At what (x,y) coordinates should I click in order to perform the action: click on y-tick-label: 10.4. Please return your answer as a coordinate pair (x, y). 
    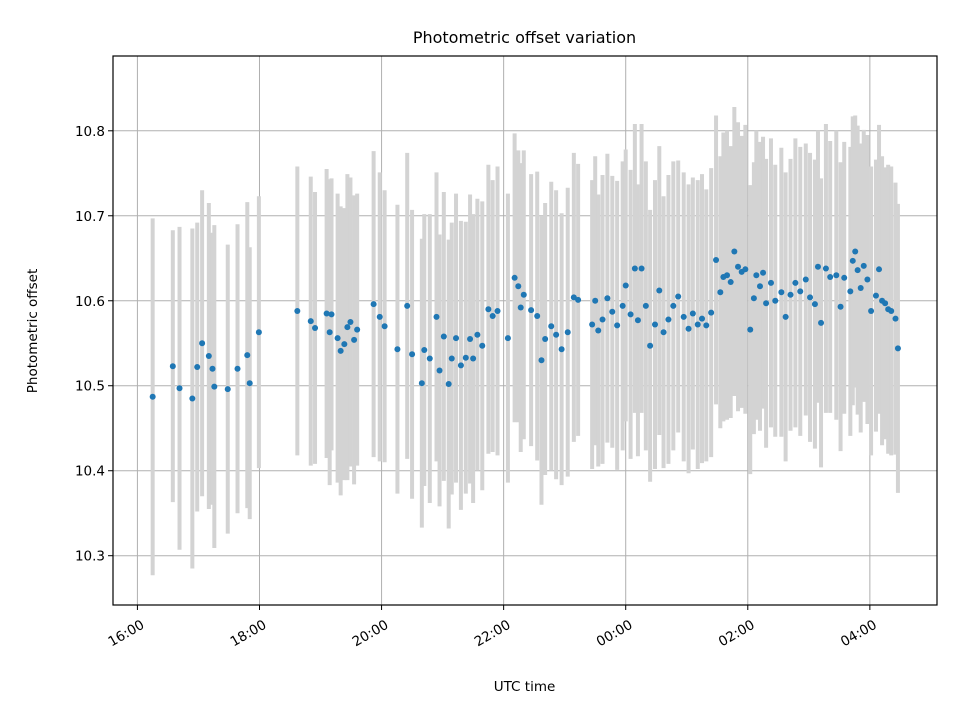
    Looking at the image, I should click on (90, 472).